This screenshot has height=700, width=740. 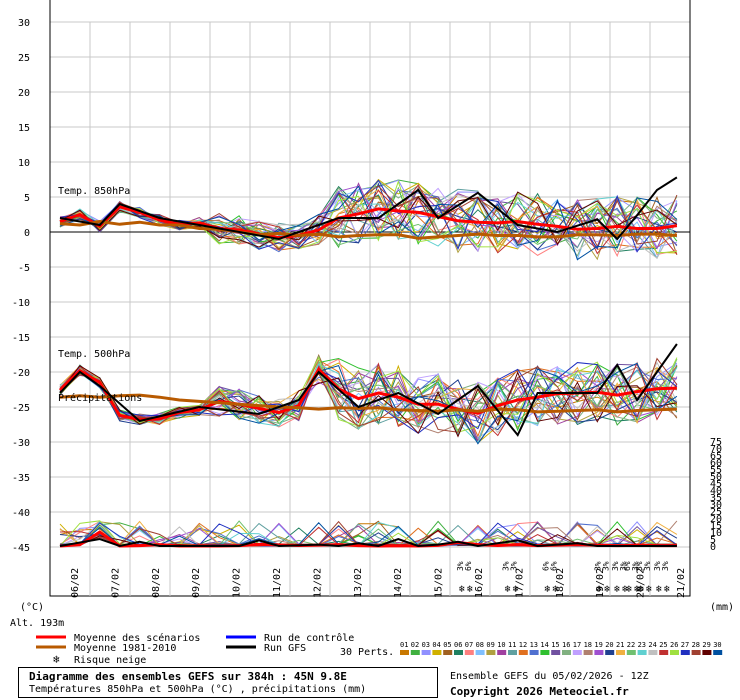 What do you see at coordinates (620, 645) in the screenshot?
I see `pert-number-label: 21` at bounding box center [620, 645].